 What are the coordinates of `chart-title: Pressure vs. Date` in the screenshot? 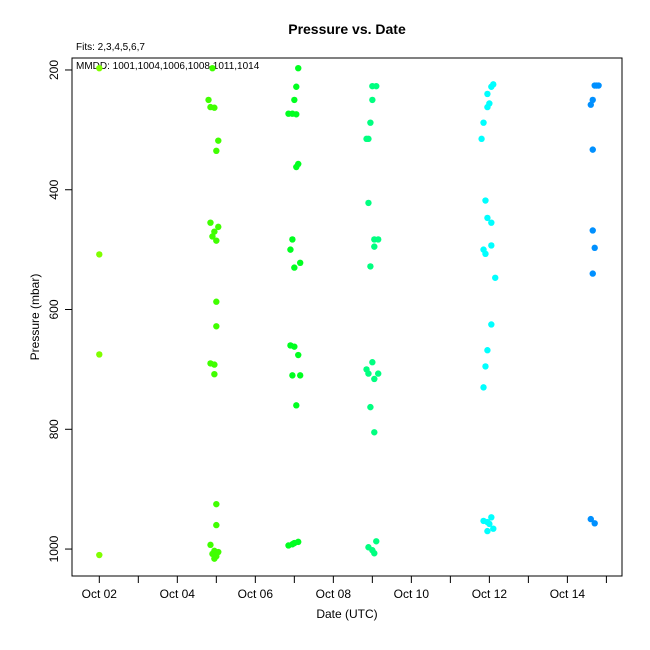 It's located at (347, 29).